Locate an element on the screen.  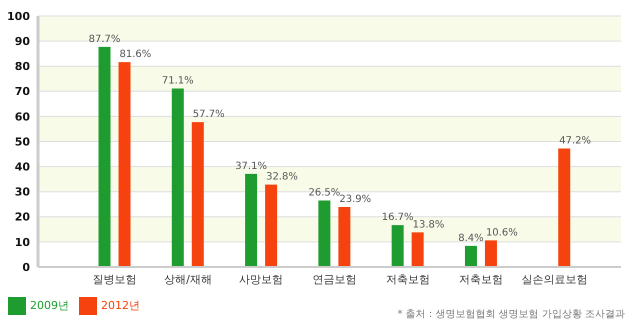
data-label: 32.8% is located at coordinates (282, 177).